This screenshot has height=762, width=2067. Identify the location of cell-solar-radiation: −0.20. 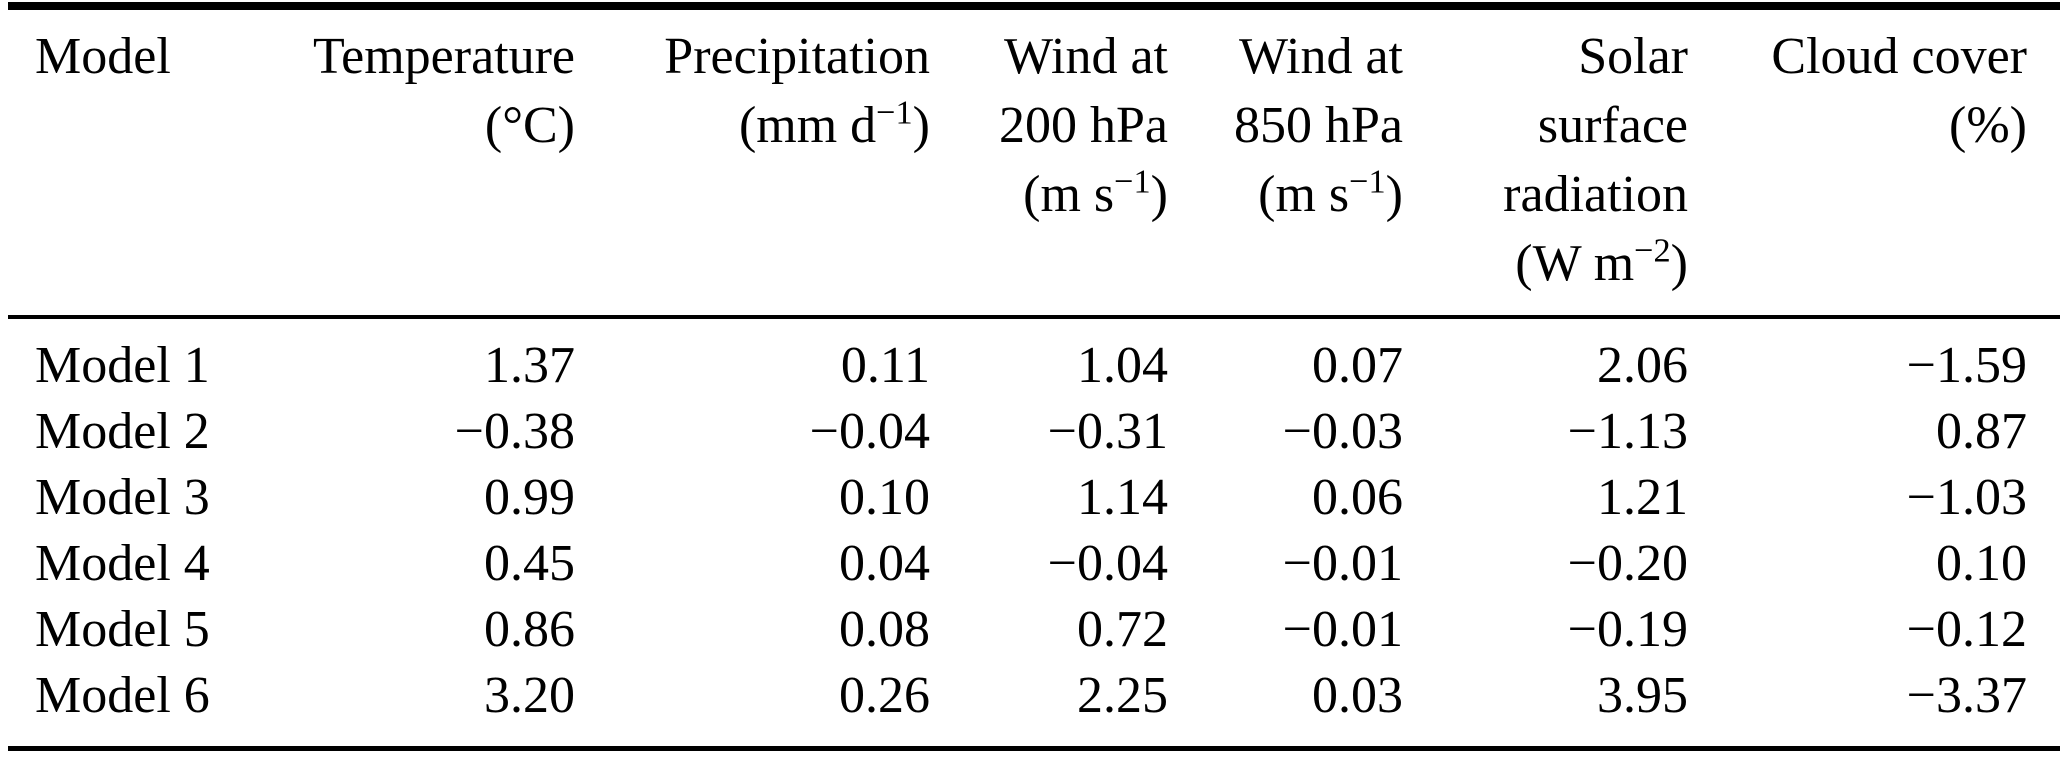
(1627, 563).